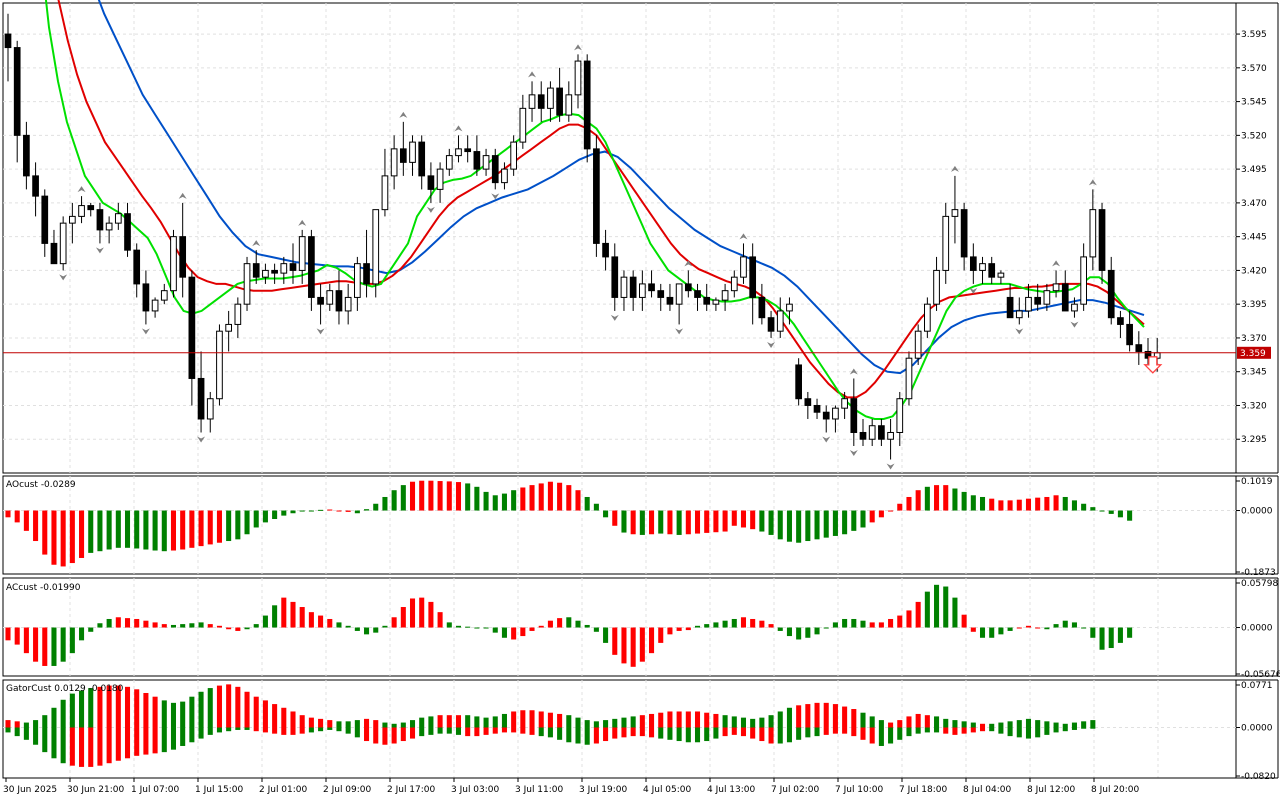 Image resolution: width=1280 pixels, height=800 pixels. Describe the element at coordinates (411, 790) in the screenshot. I see `x-tick-label: 2 Jul 17:00` at that location.